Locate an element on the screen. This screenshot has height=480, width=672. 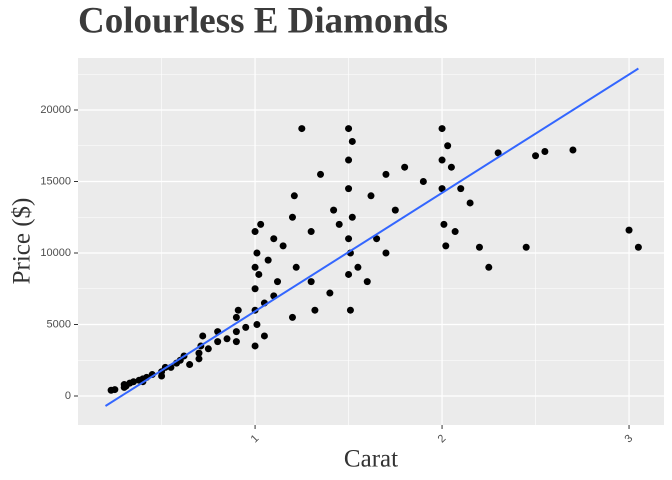
y-tick-label: 20000 is located at coordinates (55, 110).